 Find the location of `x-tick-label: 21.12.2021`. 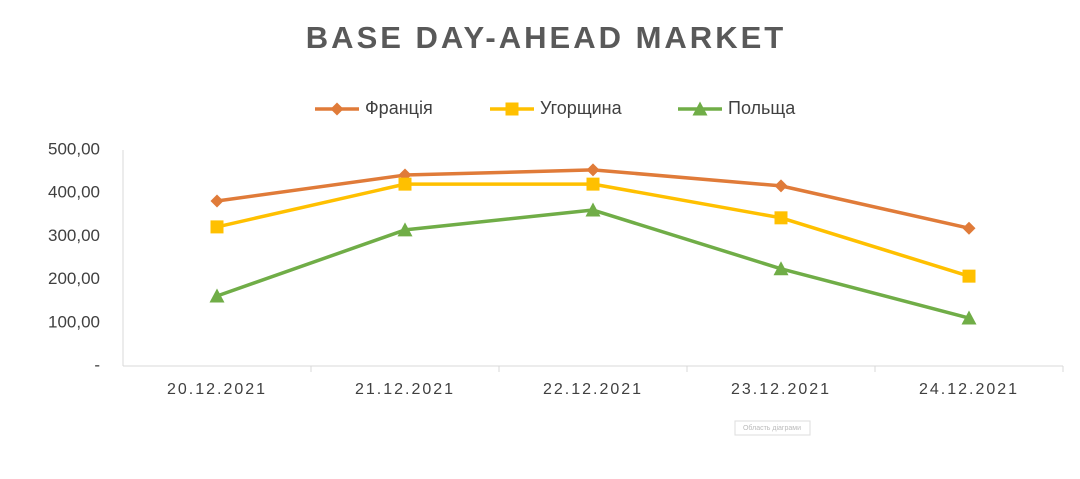

x-tick-label: 21.12.2021 is located at coordinates (405, 389).